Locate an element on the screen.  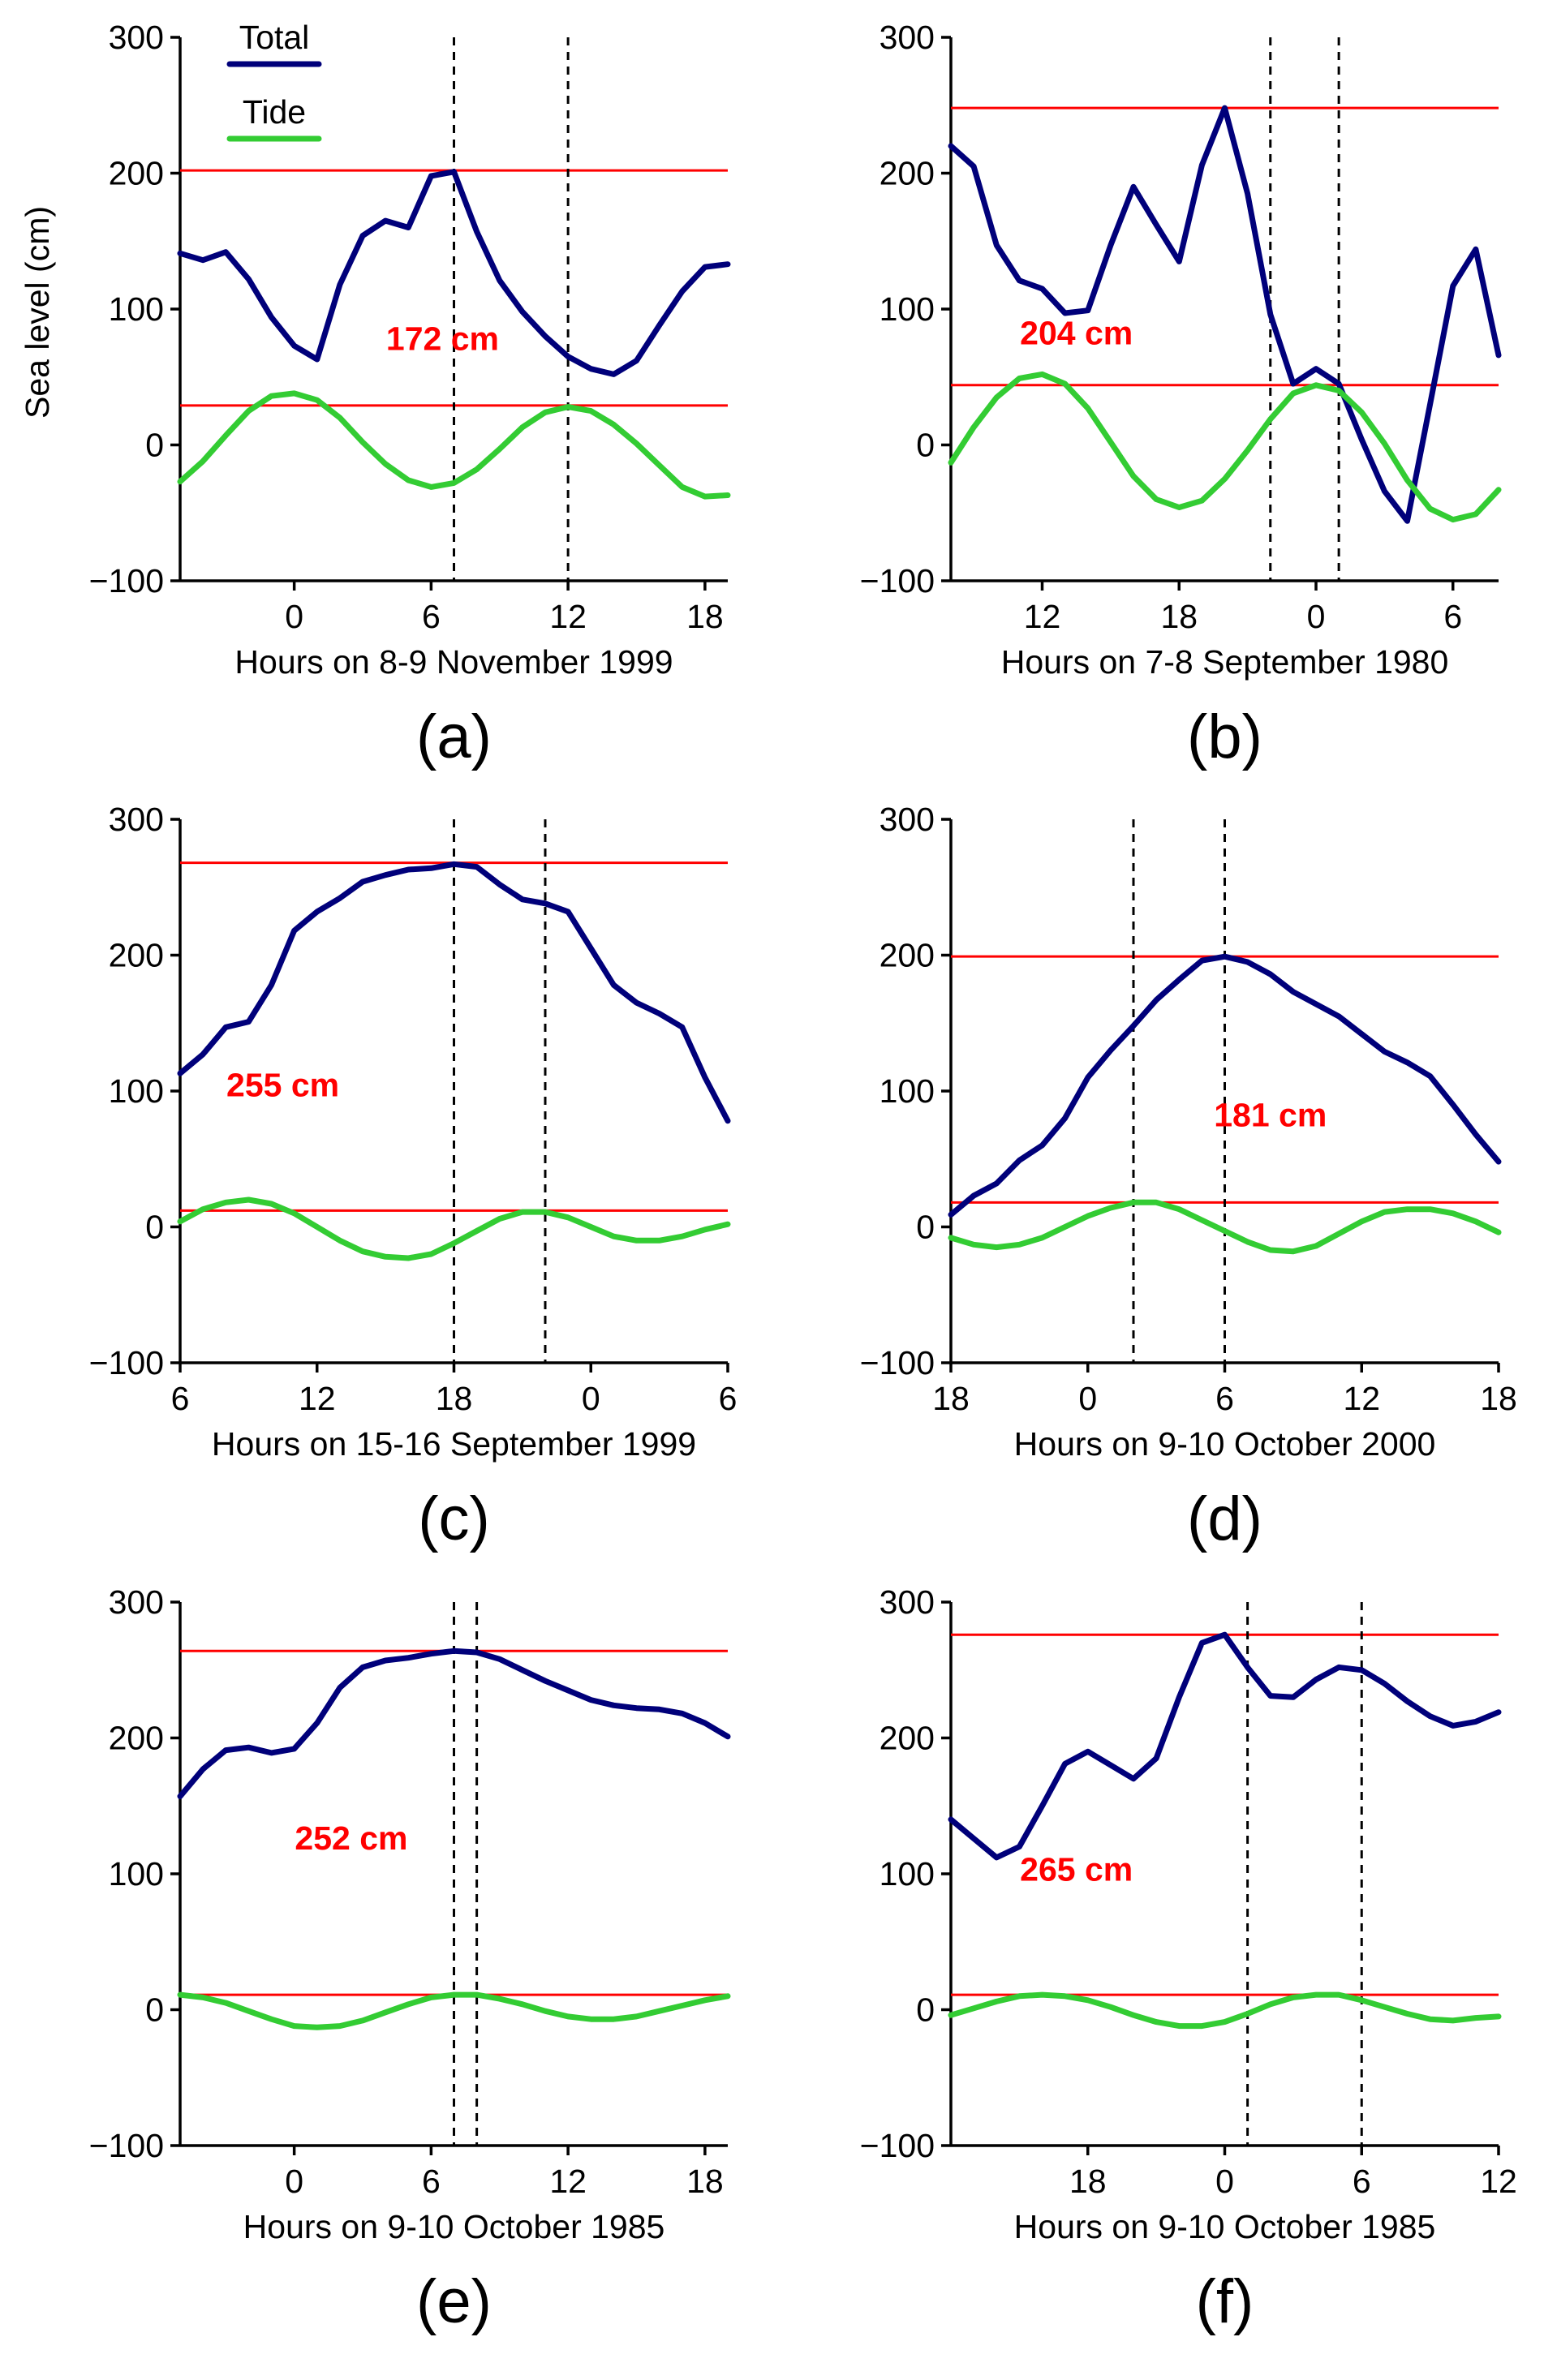
x-tick-label-b: 18 is located at coordinates (1179, 617).